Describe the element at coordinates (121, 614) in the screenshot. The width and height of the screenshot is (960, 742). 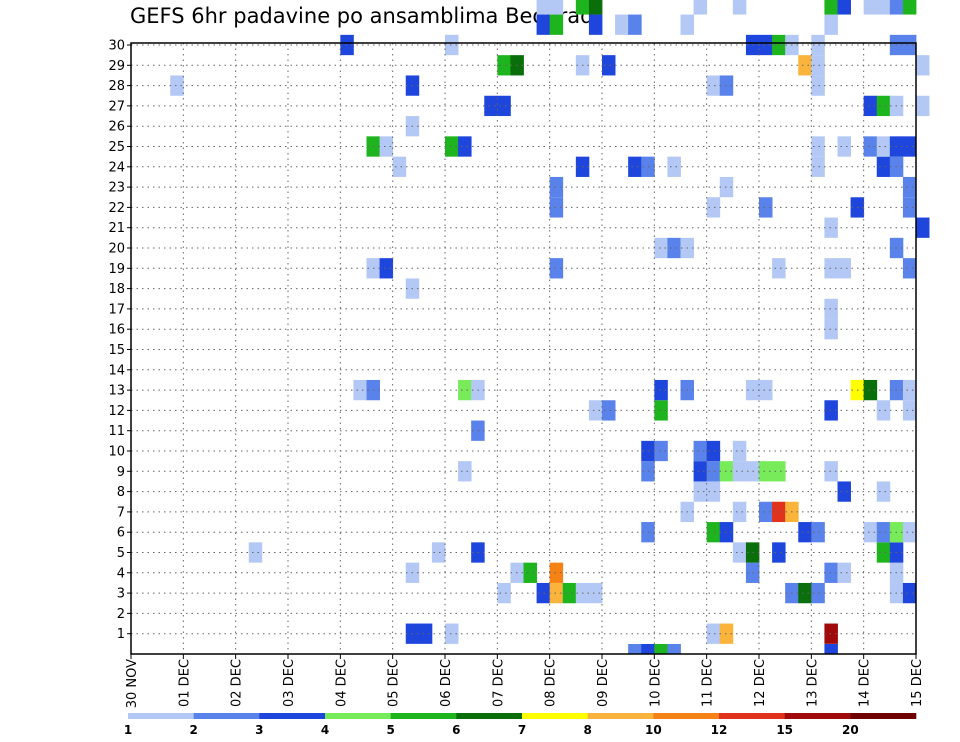
I see `y-tick-label: 2` at that location.